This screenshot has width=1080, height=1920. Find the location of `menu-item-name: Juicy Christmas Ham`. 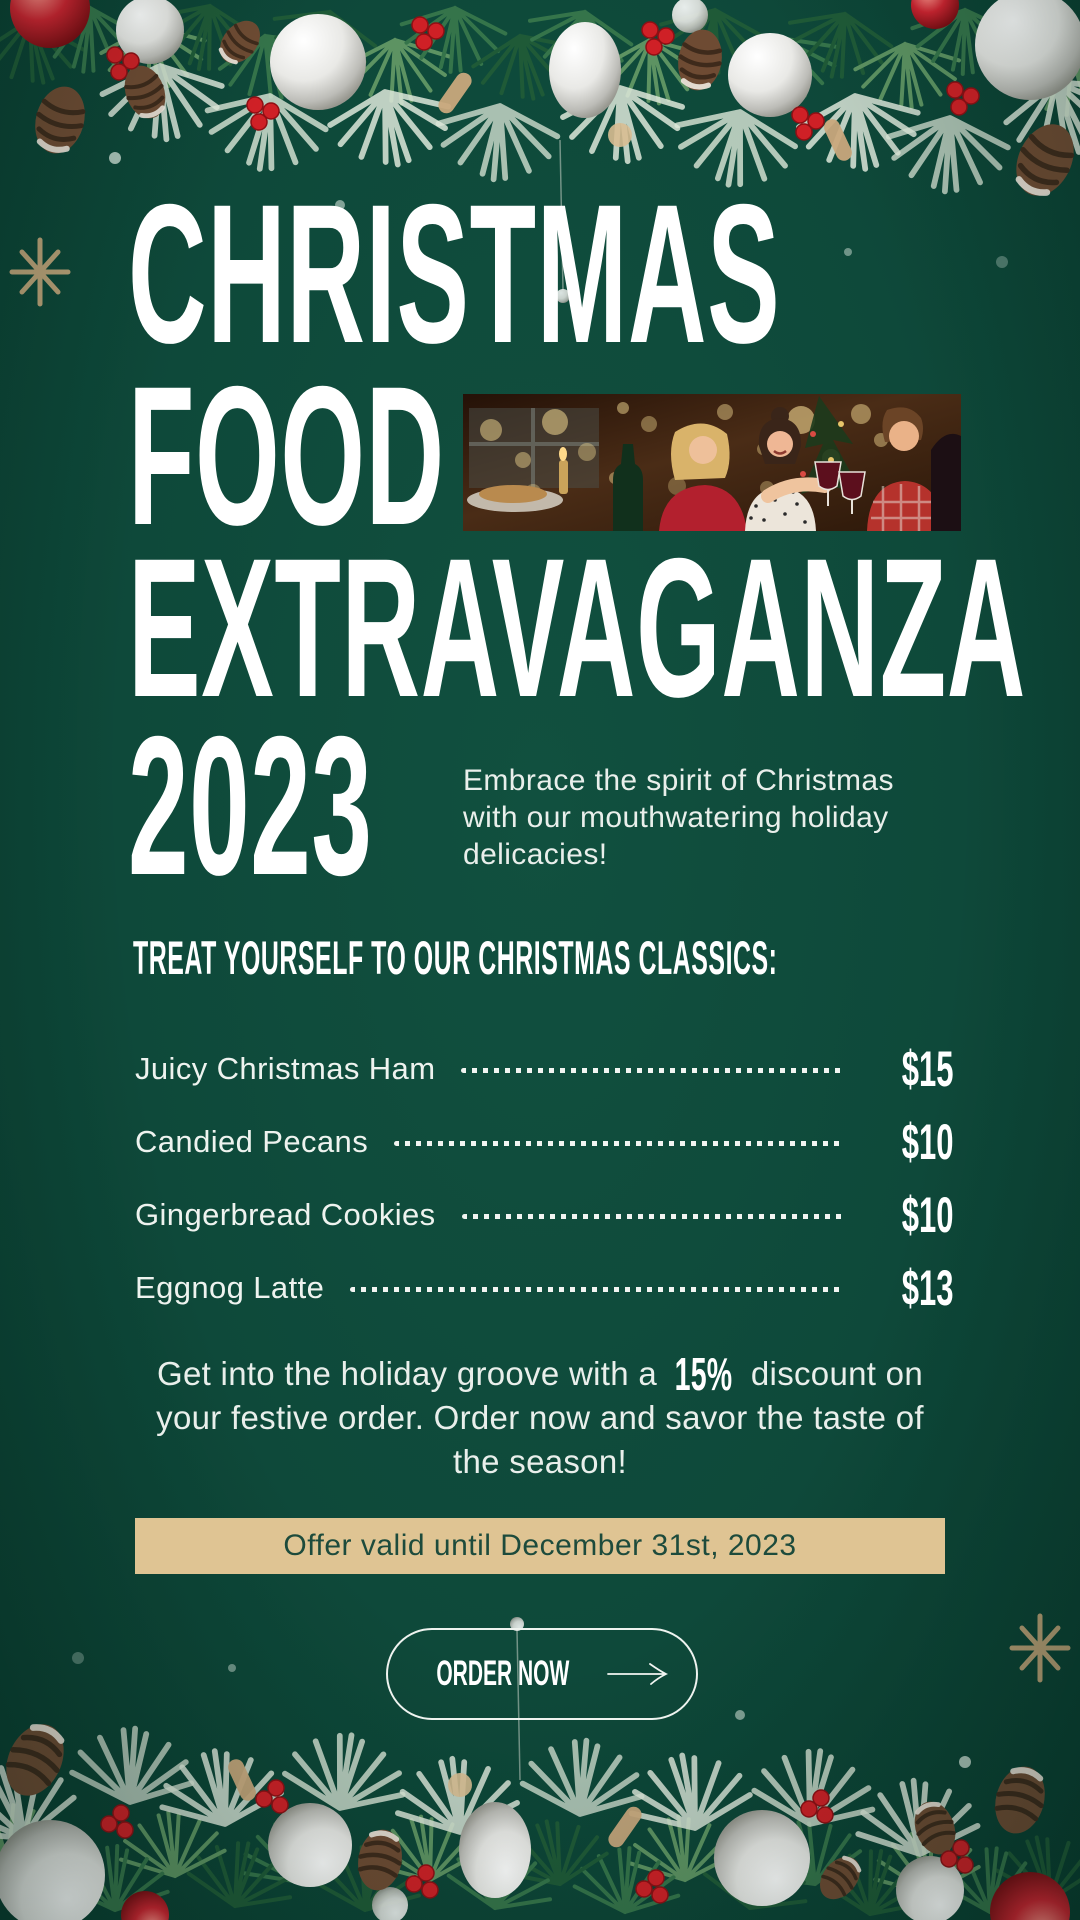

menu-item-name: Juicy Christmas Ham is located at coordinates (285, 1068).